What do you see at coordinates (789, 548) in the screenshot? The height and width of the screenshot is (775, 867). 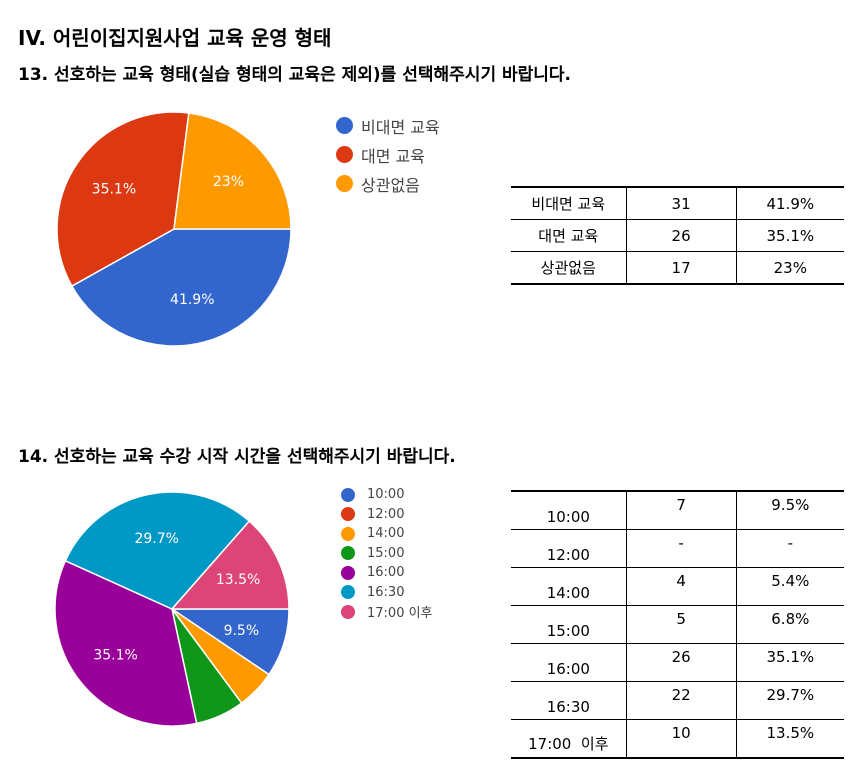 I see `cell-percent: -` at bounding box center [789, 548].